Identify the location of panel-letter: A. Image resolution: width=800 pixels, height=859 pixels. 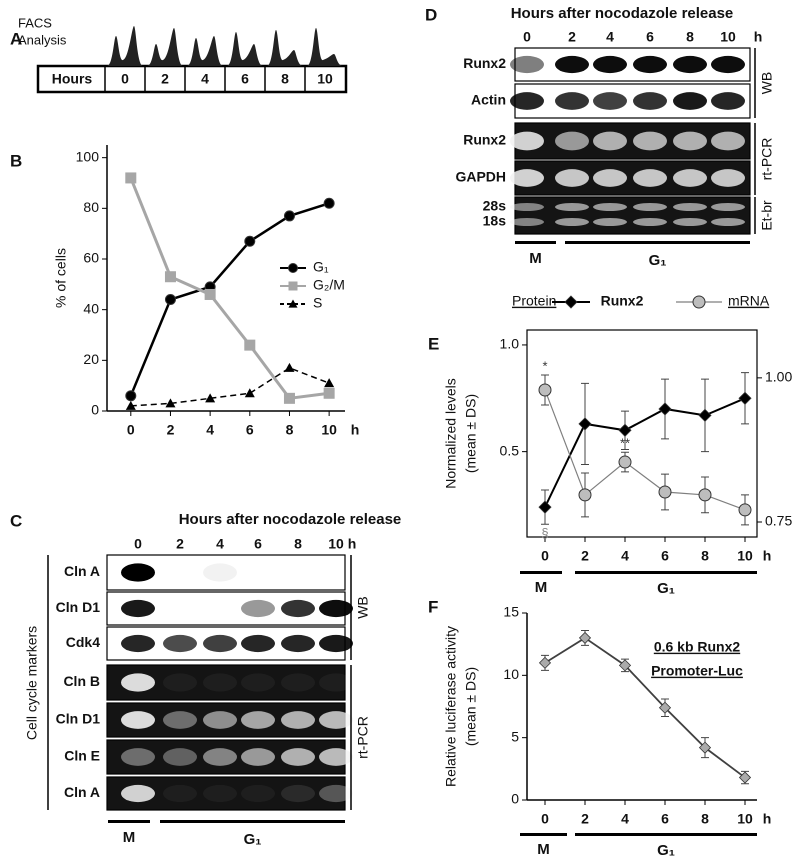
(16, 38).